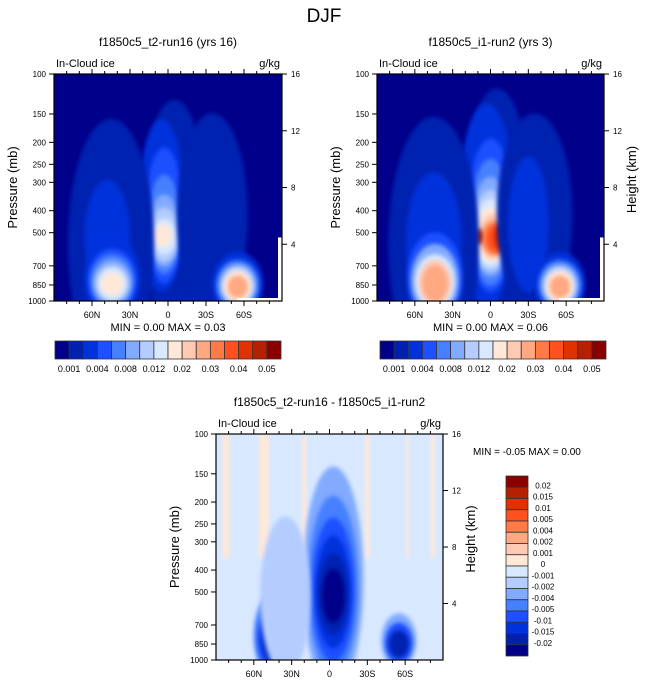 The image size is (648, 685). I want to click on colorbar-label: -0.001, so click(543, 575).